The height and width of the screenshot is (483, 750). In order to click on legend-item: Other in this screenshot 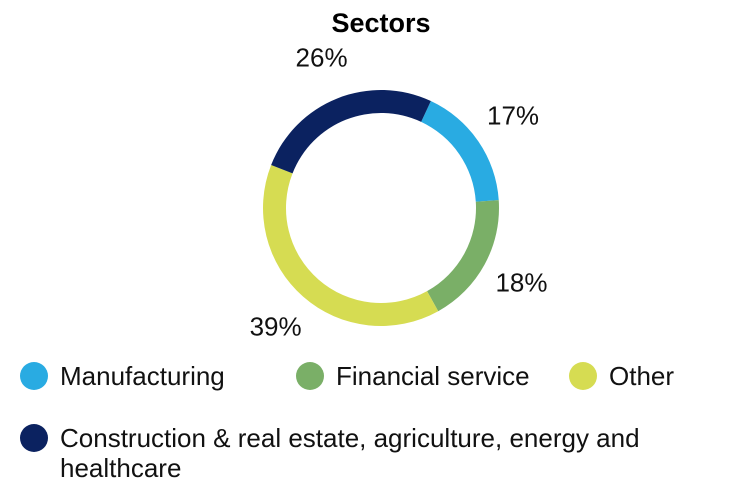, I will do `click(621, 376)`.